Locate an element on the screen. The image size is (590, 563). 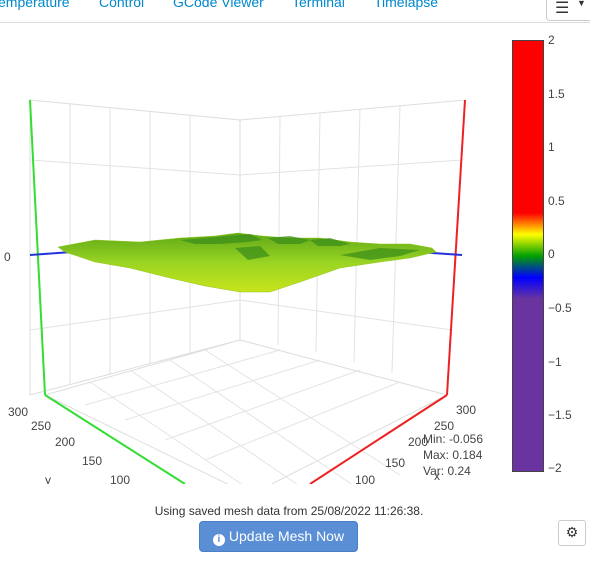
y-axis-line is located at coordinates (115, 439).